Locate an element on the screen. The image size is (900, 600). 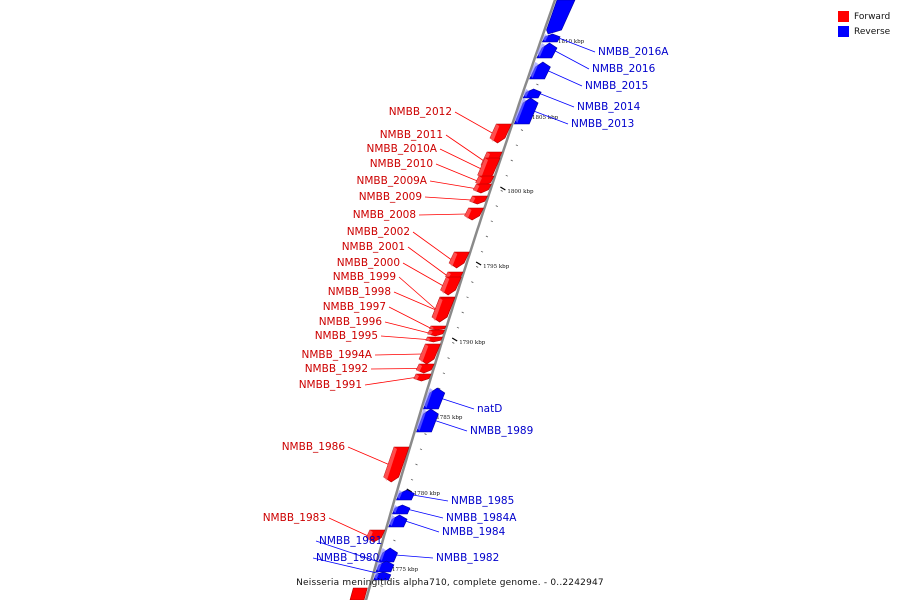
gene-label-nmbb_1994a: NMBB_1994A is located at coordinates (337, 355).